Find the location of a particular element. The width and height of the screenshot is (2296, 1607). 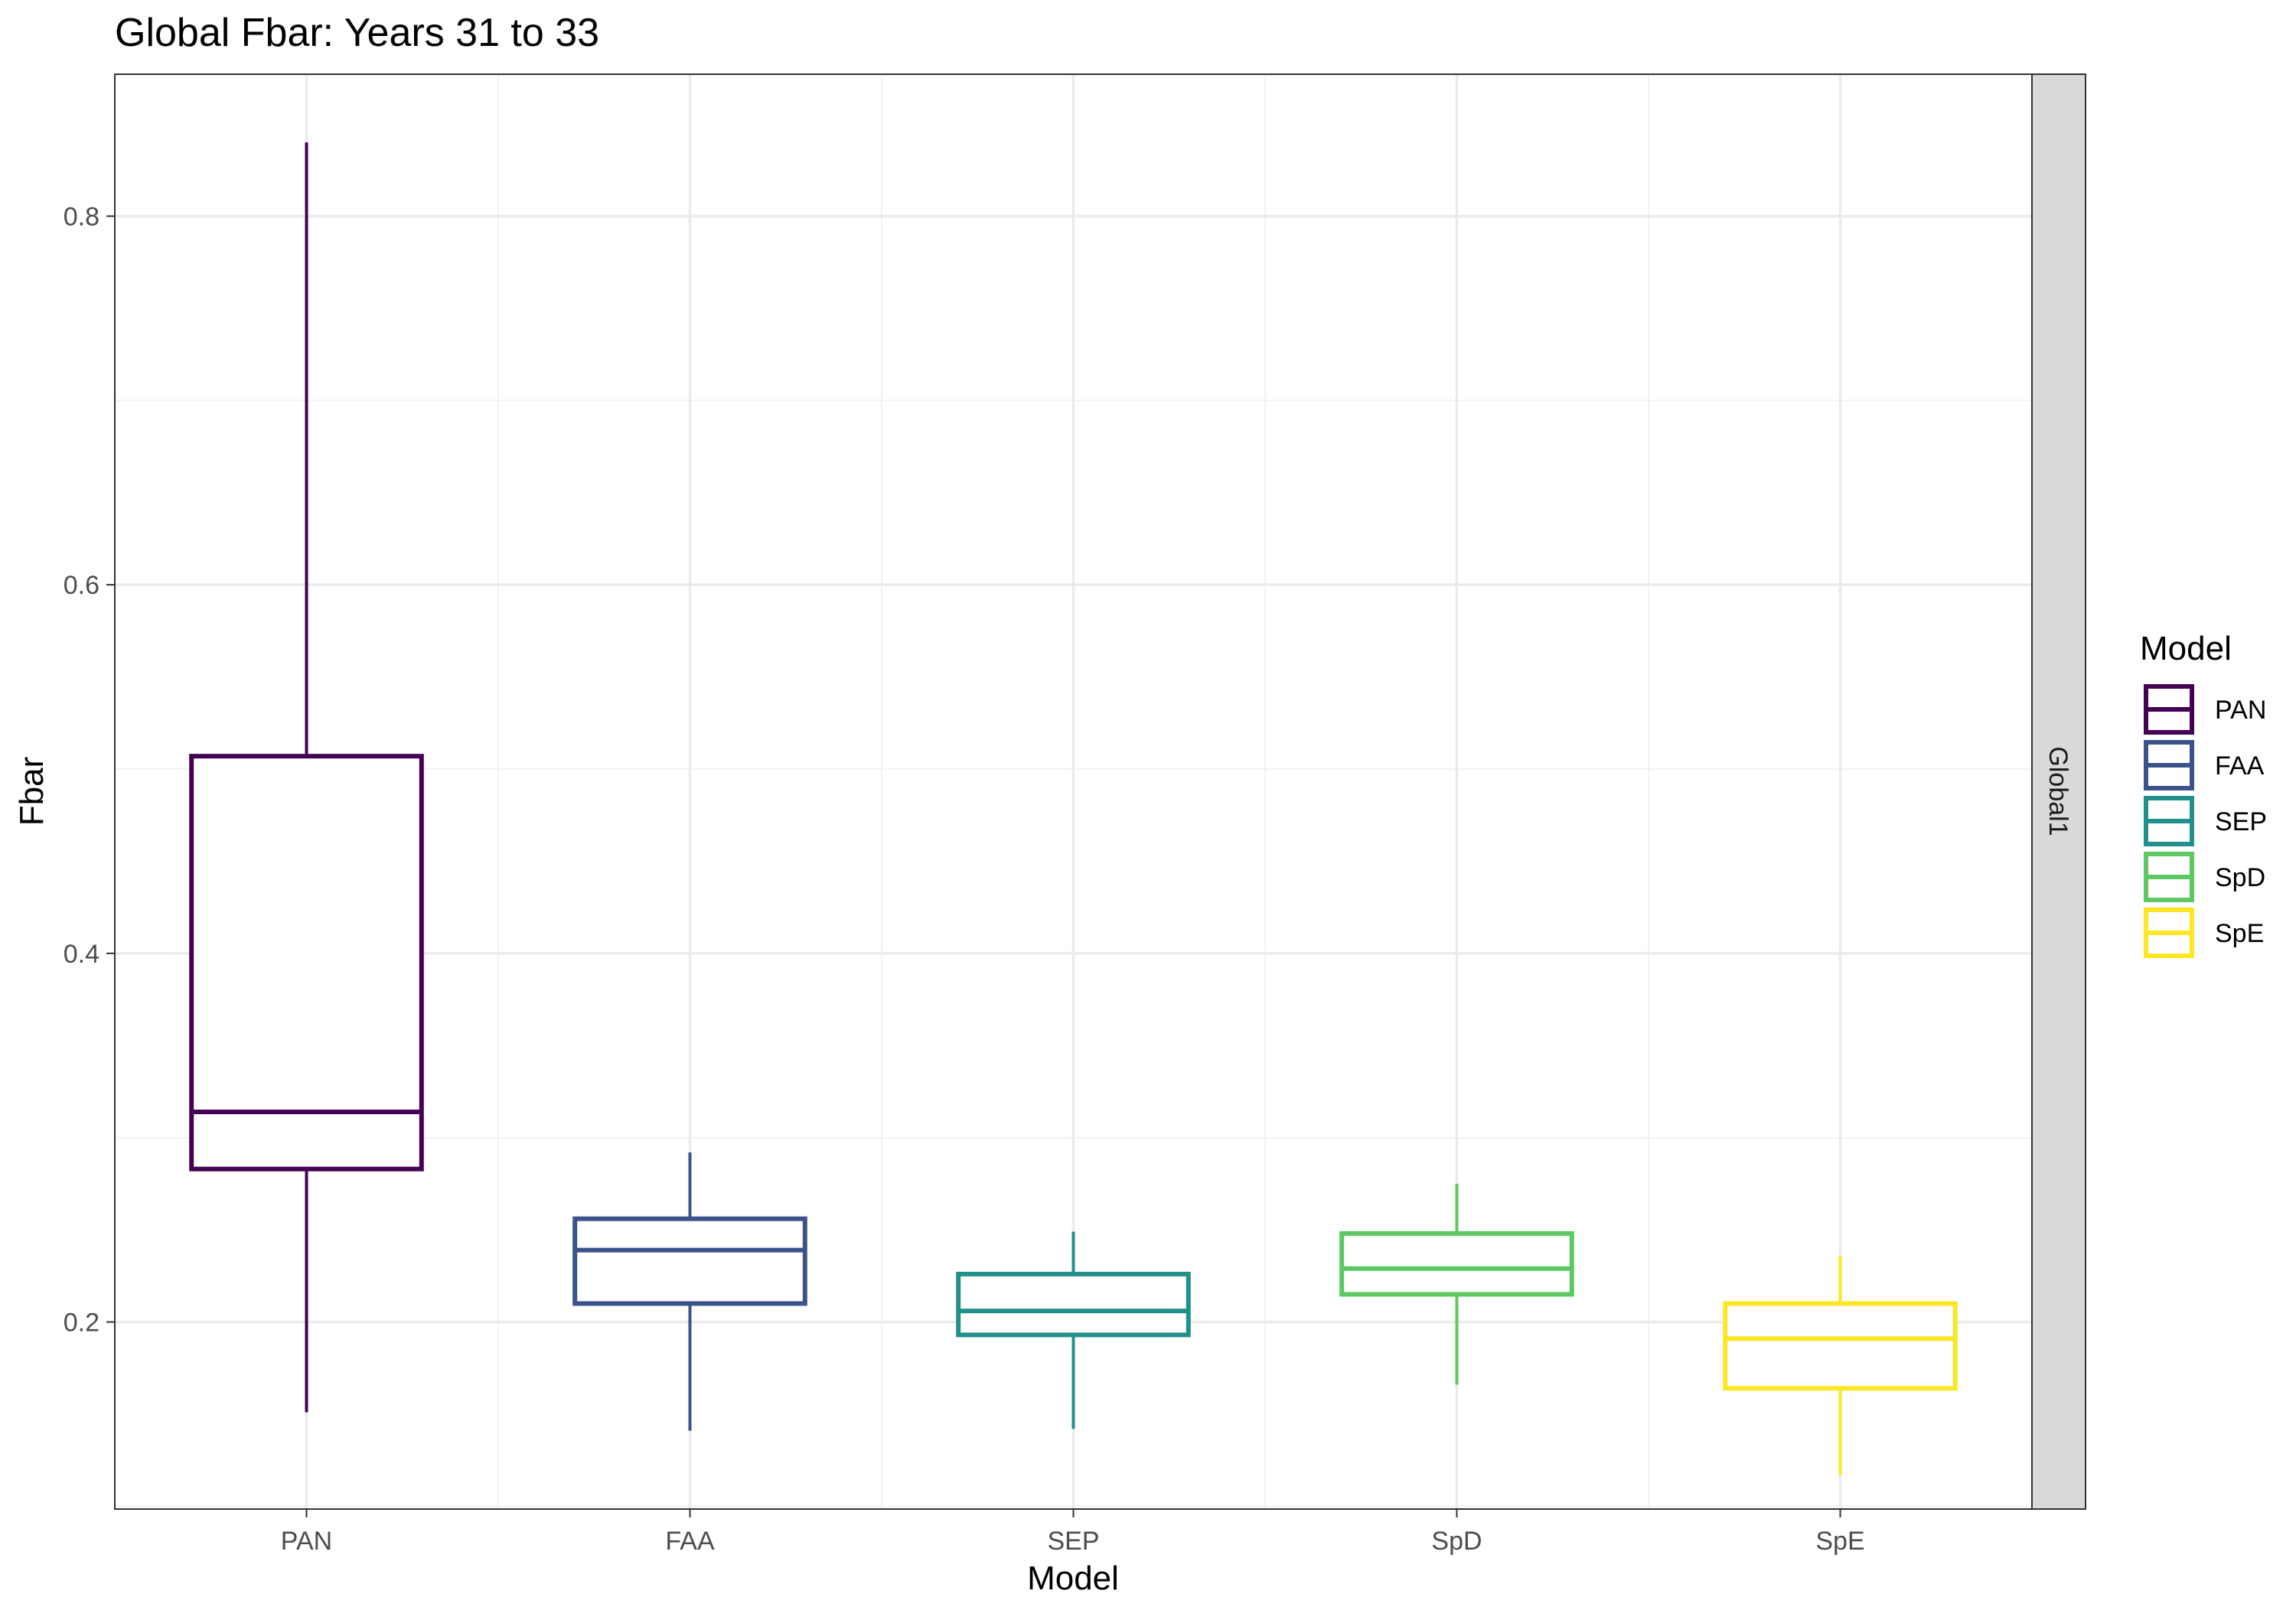

box-spd is located at coordinates (1456, 1284).